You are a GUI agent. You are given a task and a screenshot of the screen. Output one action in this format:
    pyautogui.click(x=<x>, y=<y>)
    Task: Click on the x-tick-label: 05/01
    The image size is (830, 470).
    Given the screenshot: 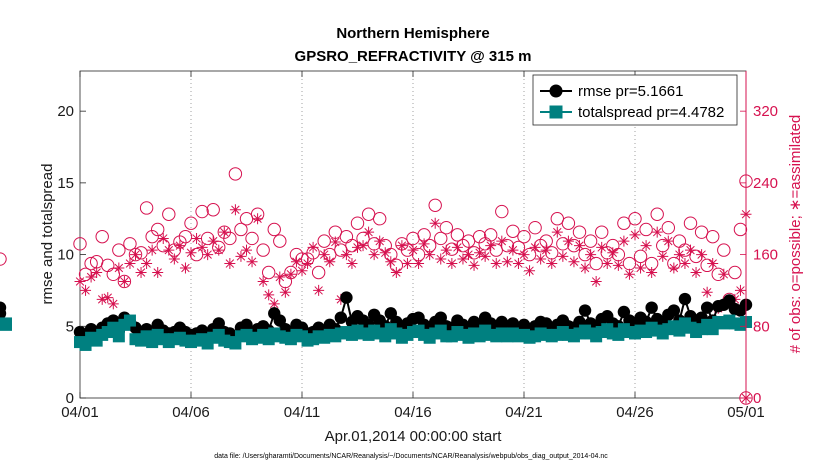 What is the action you would take?
    pyautogui.click(x=746, y=412)
    